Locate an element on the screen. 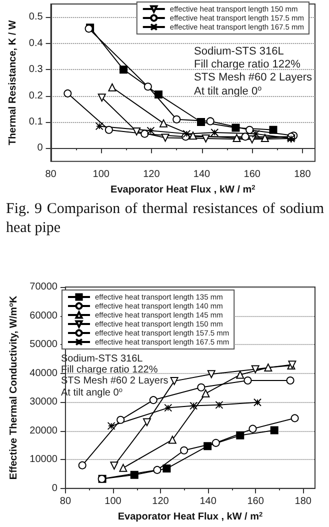 The width and height of the screenshot is (329, 527). y-tick-label: 0.2 is located at coordinates (36, 96).